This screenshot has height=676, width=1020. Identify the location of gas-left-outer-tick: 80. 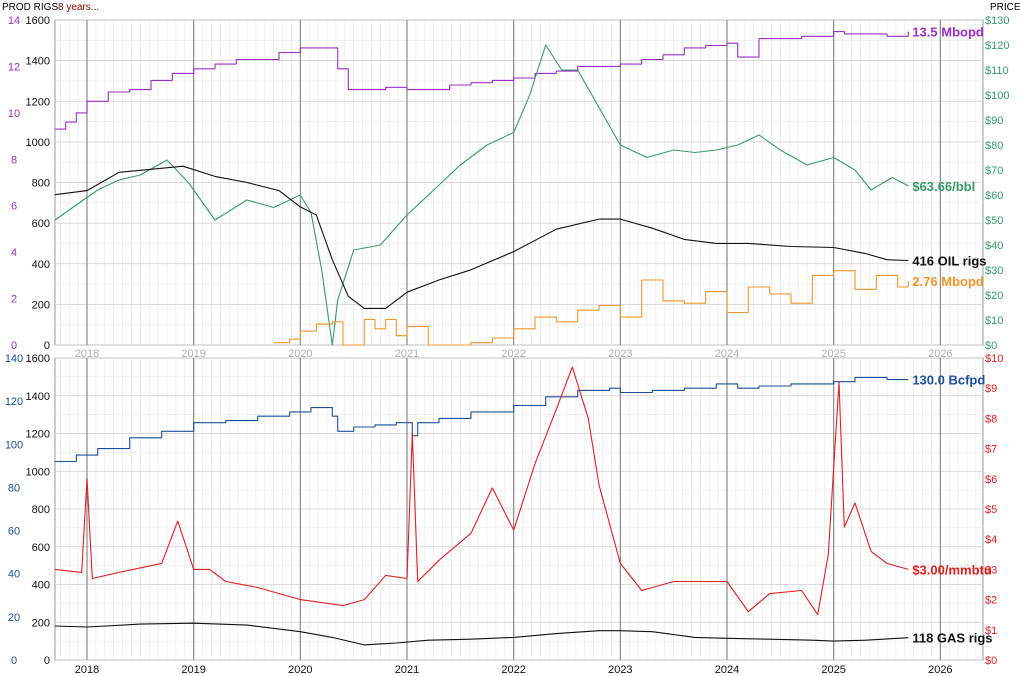
(14, 488).